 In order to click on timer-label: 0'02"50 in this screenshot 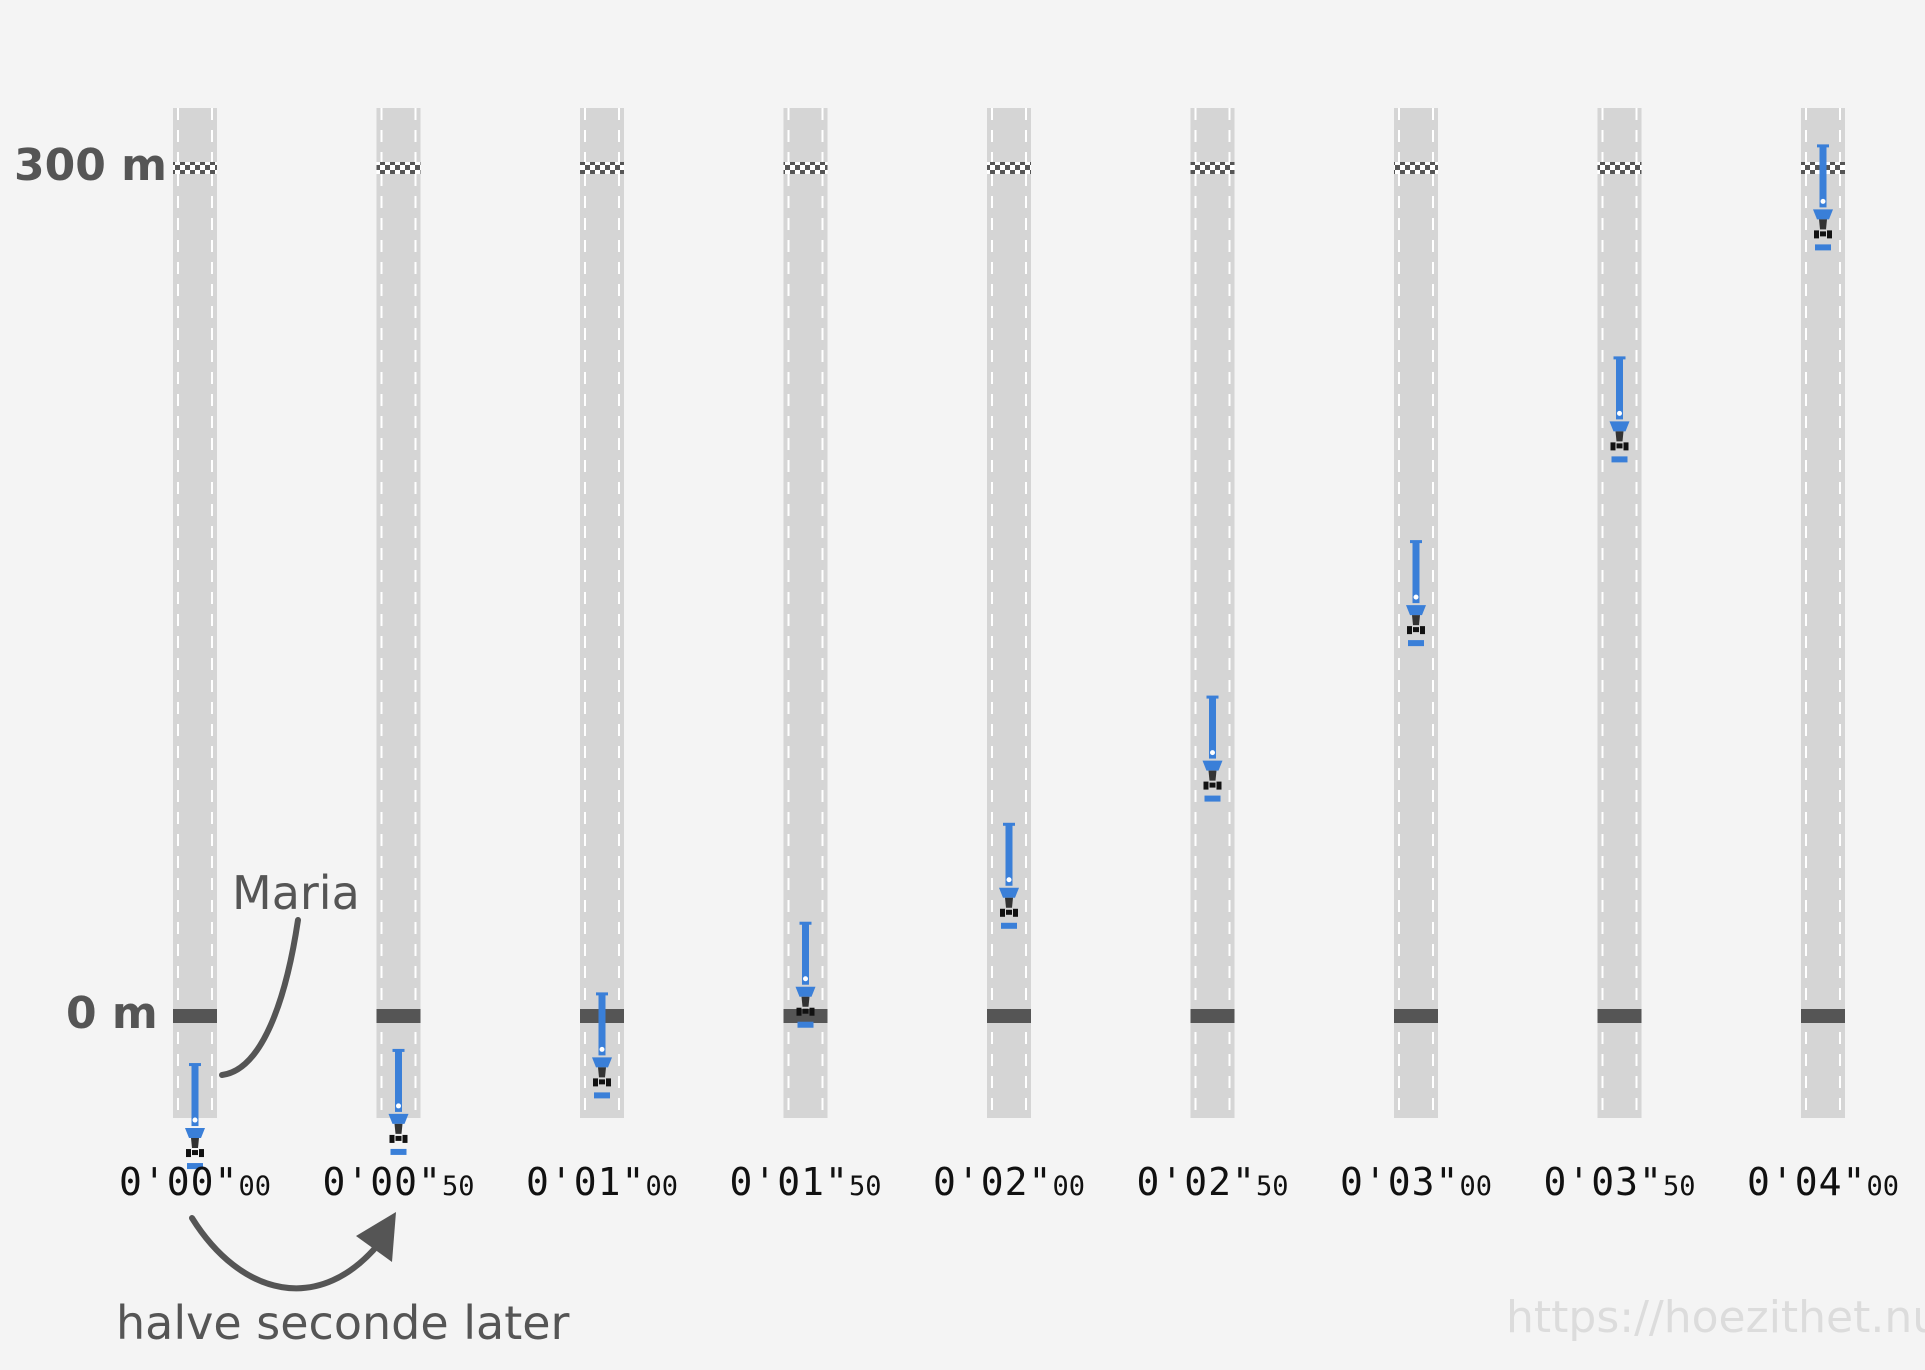, I will do `click(1213, 1182)`.